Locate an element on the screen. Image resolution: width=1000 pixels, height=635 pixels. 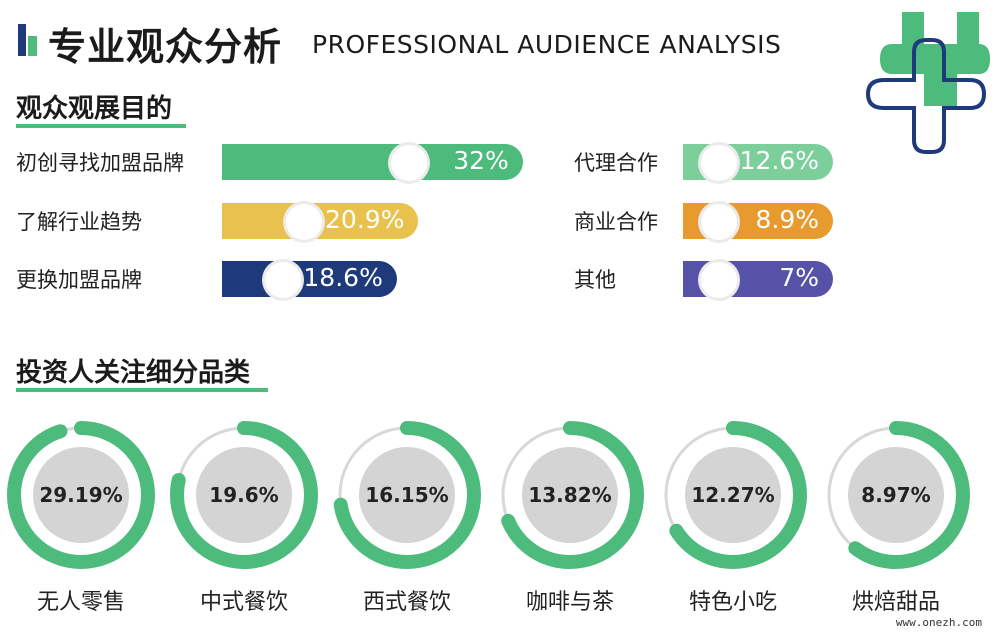
ring-chart: 16.15% is located at coordinates (407, 495).